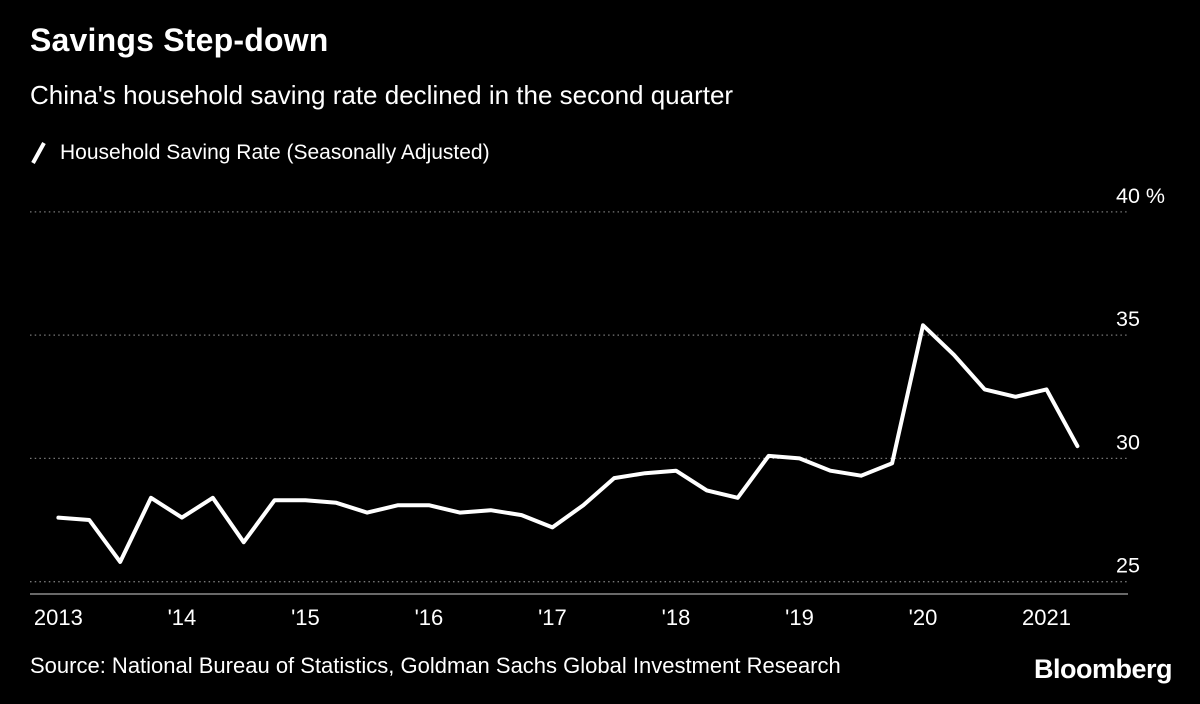 The width and height of the screenshot is (1200, 704). What do you see at coordinates (1103, 669) in the screenshot?
I see `bloomberg-logo: Bloomberg` at bounding box center [1103, 669].